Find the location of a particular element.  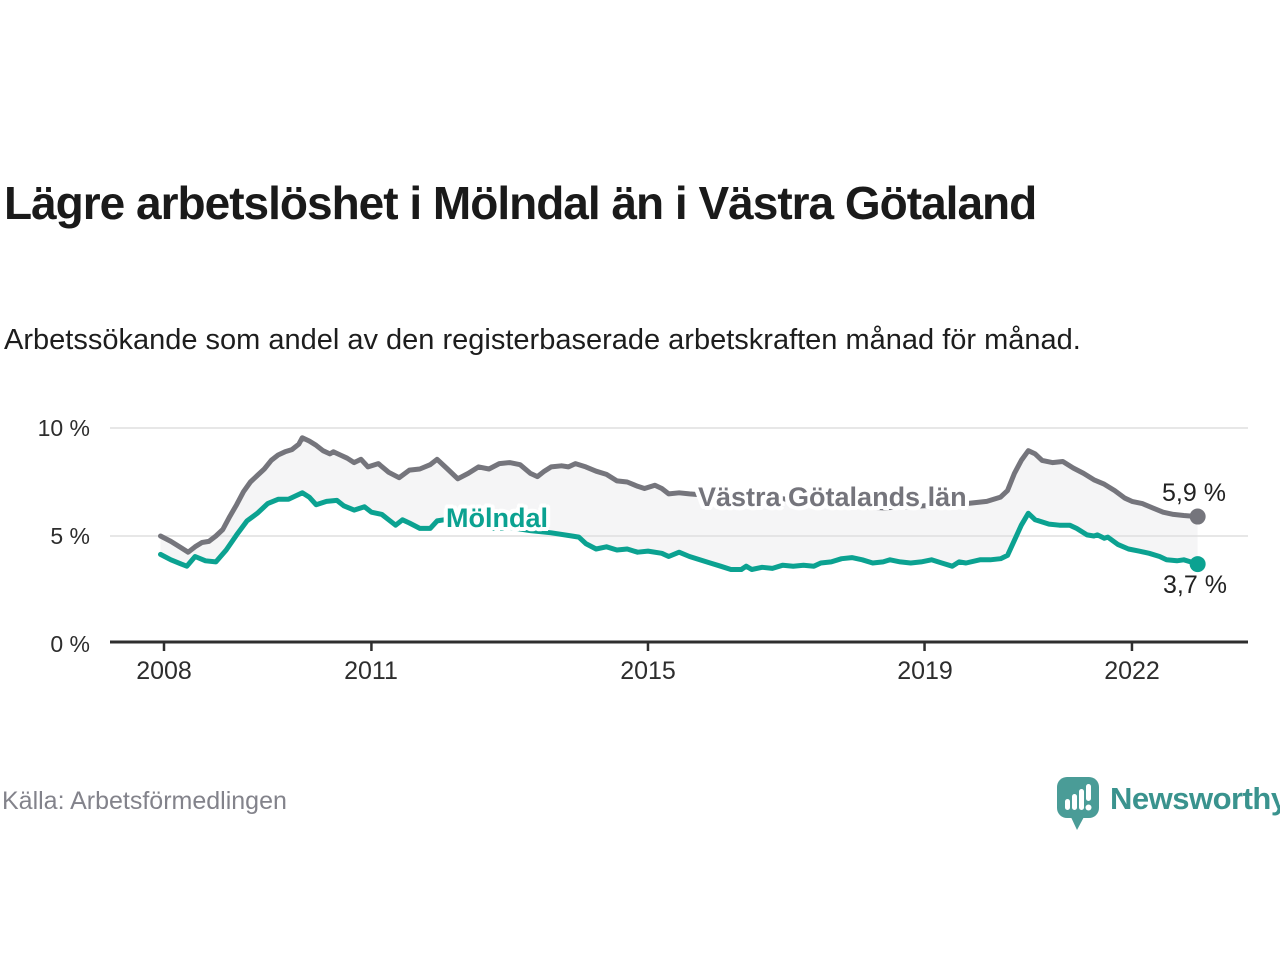

x-axis-label-2022: 2022 is located at coordinates (1132, 671).